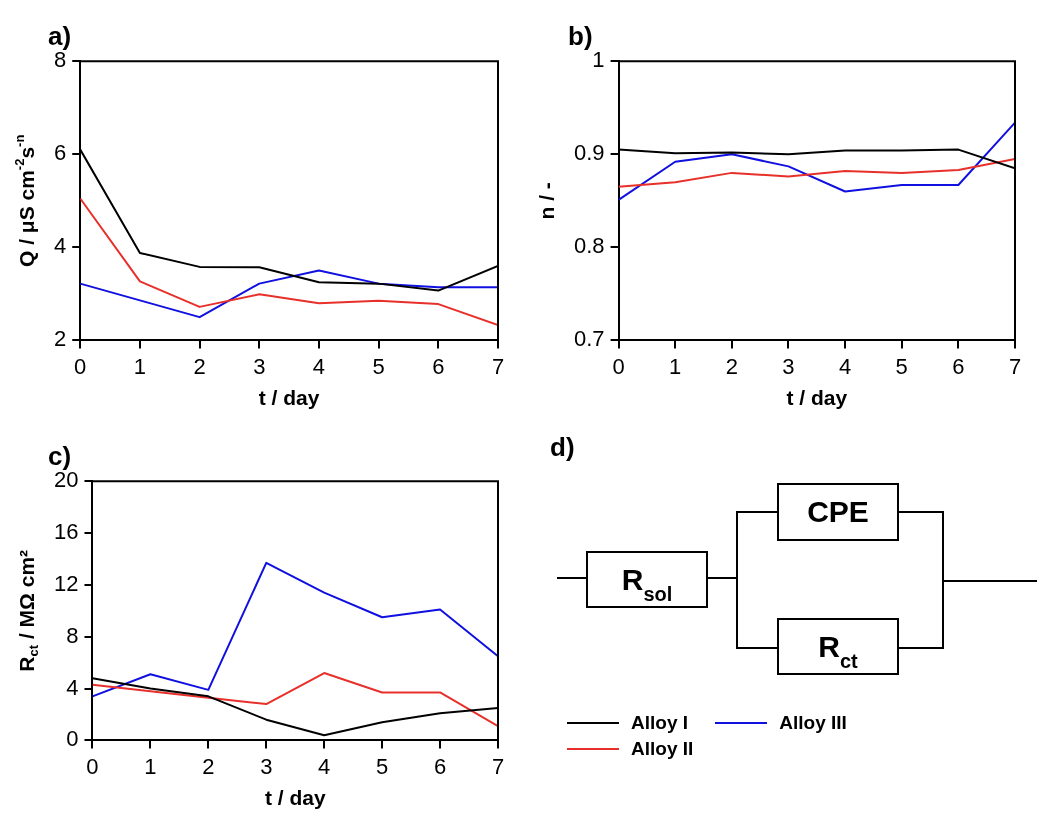 The width and height of the screenshot is (1037, 820). Describe the element at coordinates (662, 749) in the screenshot. I see `legend-label: Alloy II` at that location.